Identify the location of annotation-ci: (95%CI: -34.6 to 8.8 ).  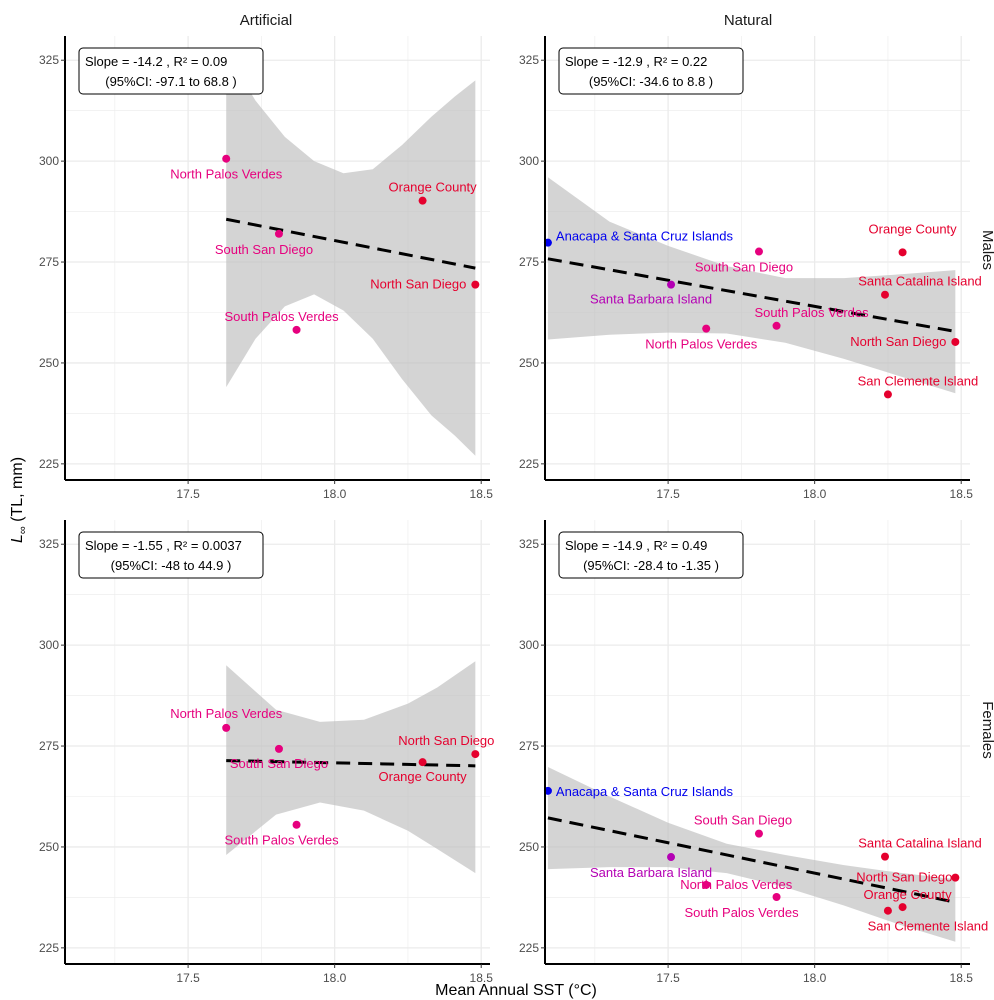
(651, 81).